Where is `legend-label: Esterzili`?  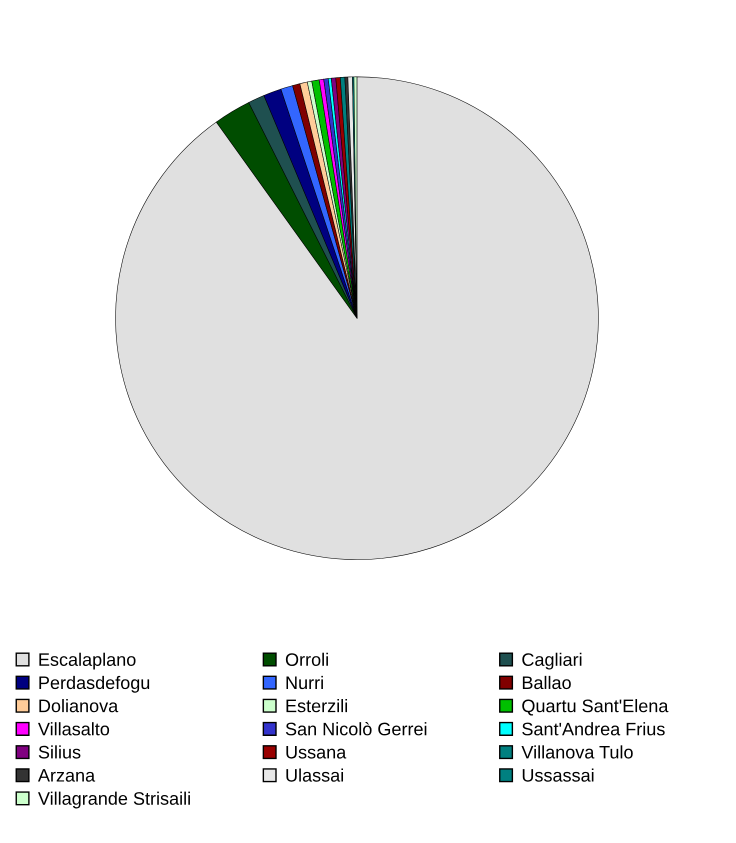
legend-label: Esterzili is located at coordinates (317, 705).